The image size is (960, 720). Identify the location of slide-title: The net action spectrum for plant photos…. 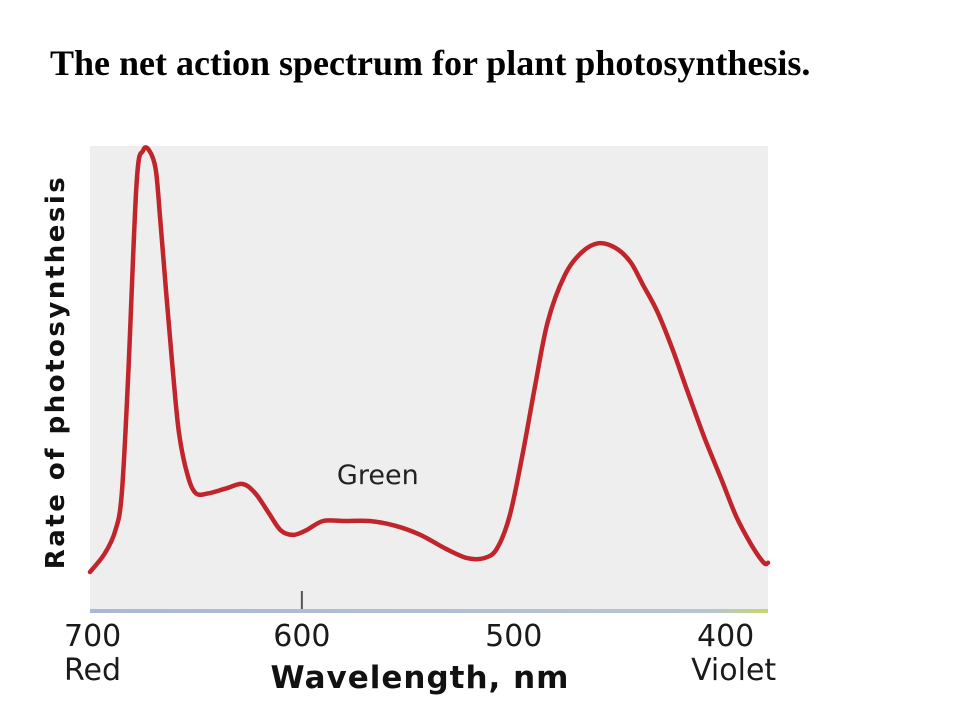
(430, 63).